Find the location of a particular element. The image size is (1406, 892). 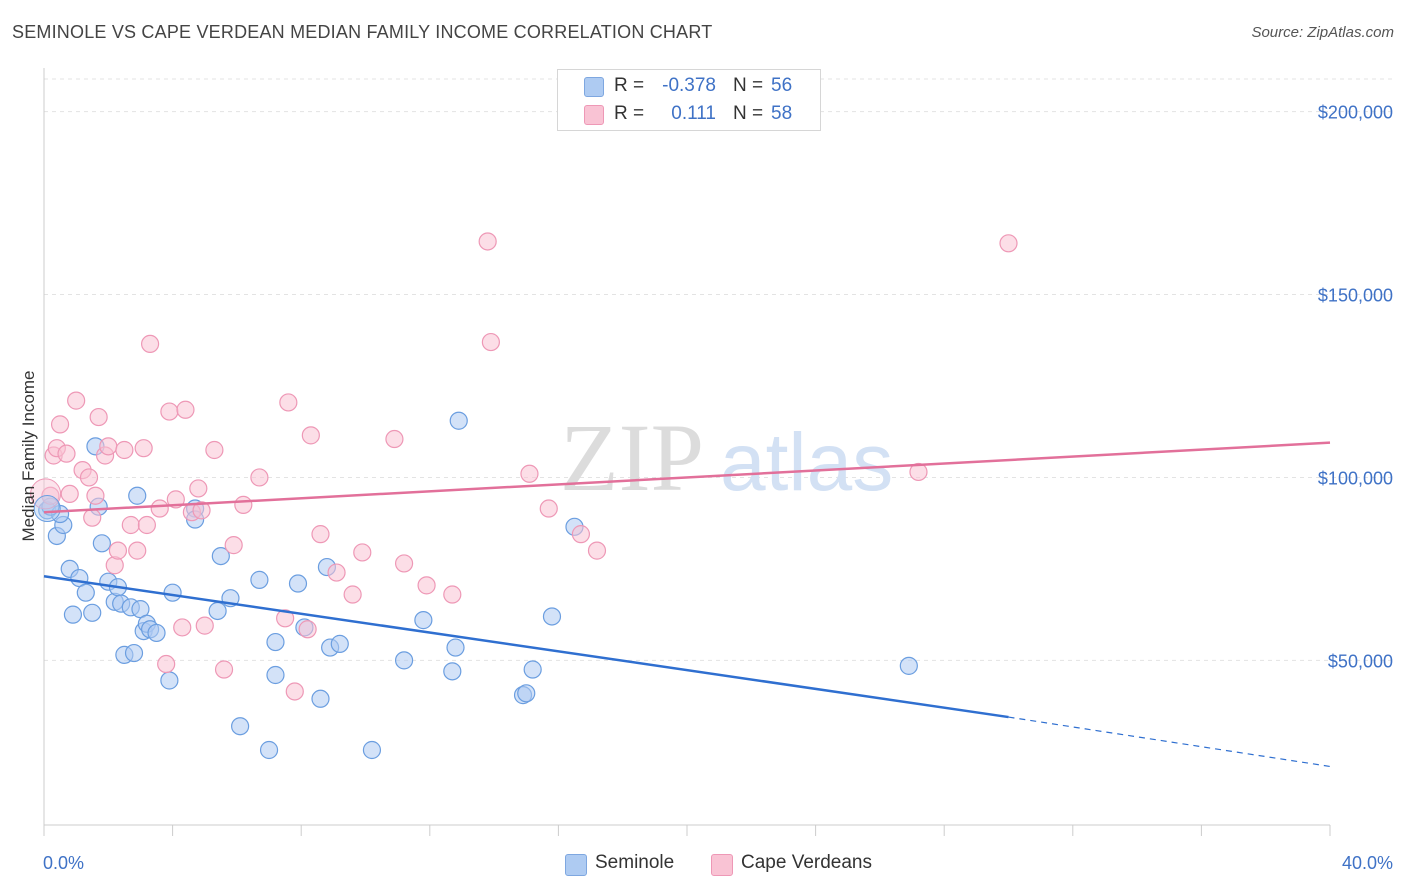

cape-verdean-trend-line is located at coordinates (687, 477).